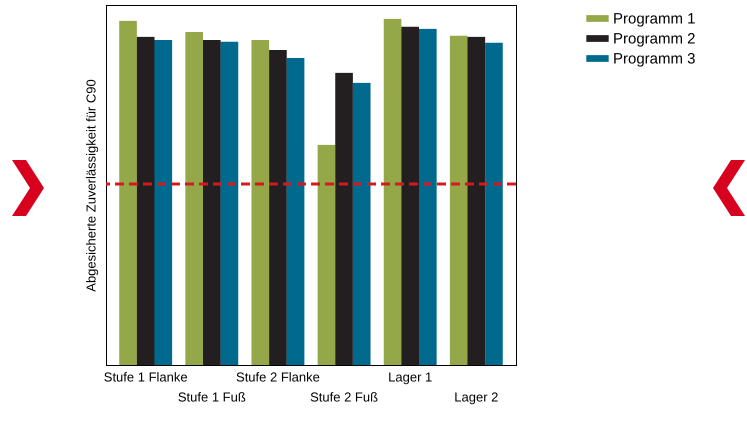 The height and width of the screenshot is (421, 747). Describe the element at coordinates (278, 377) in the screenshot. I see `x-tick-label: Stufe 2 Flanke` at that location.